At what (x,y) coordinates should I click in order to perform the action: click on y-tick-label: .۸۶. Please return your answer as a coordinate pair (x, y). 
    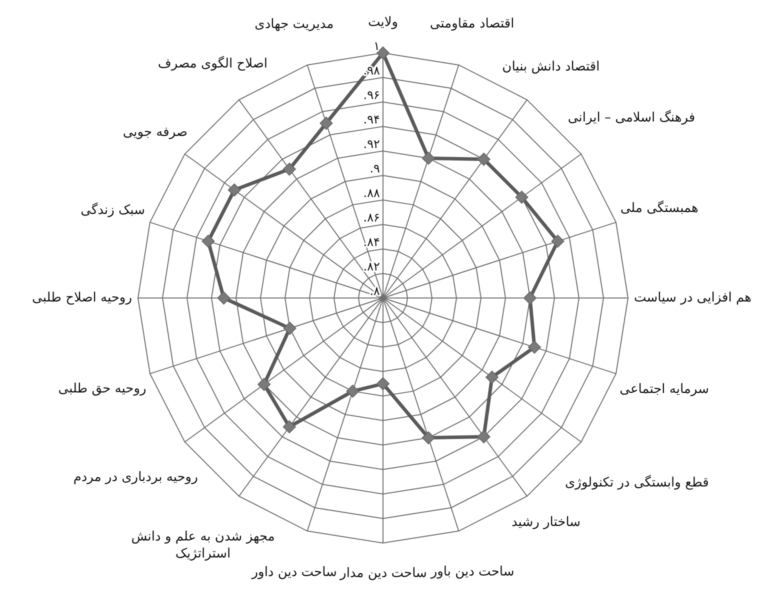
    Looking at the image, I should click on (371, 217).